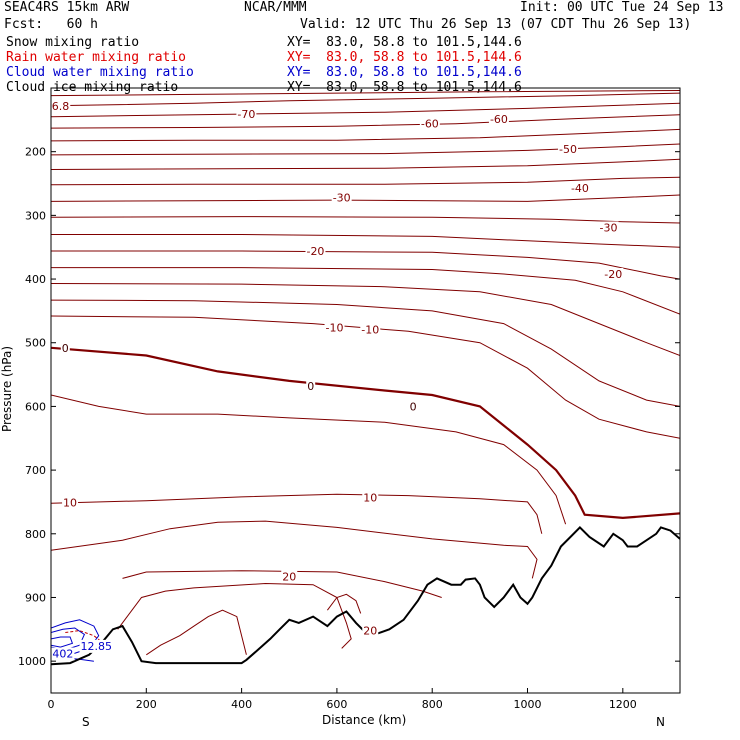  I want to click on field-snow-xy: XY= 83.0, 58.8 to 101.5,144.6, so click(404, 42).